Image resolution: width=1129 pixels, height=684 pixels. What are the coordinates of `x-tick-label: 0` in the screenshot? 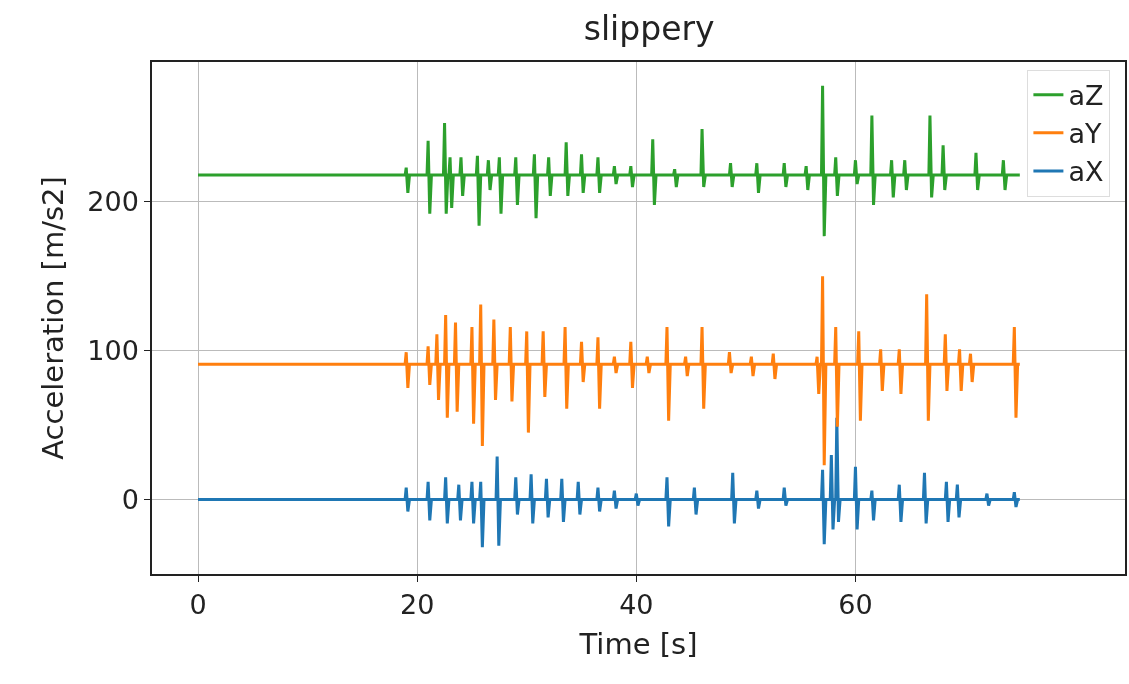 It's located at (198, 605).